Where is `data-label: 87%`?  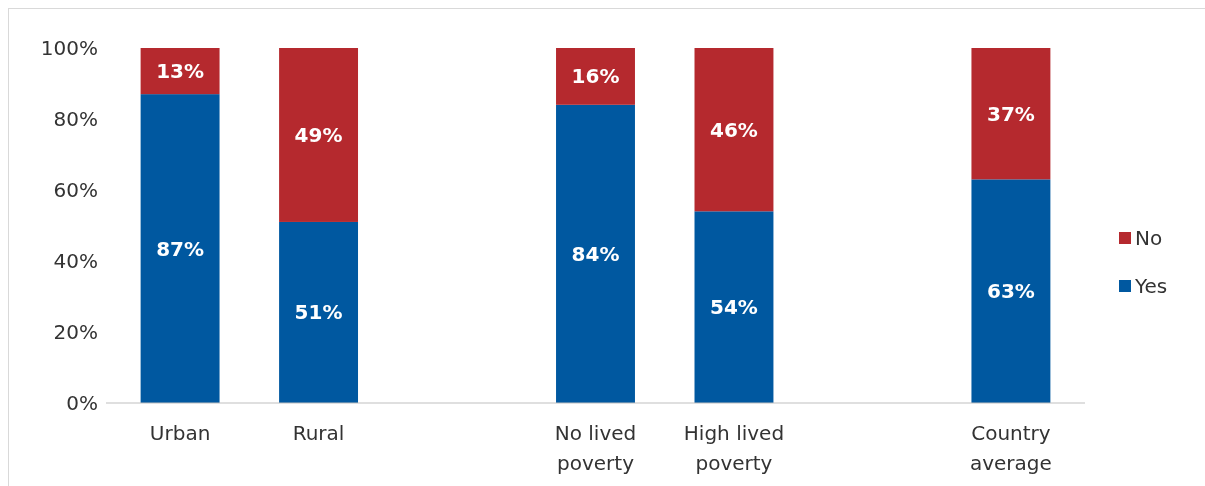 data-label: 87% is located at coordinates (180, 248).